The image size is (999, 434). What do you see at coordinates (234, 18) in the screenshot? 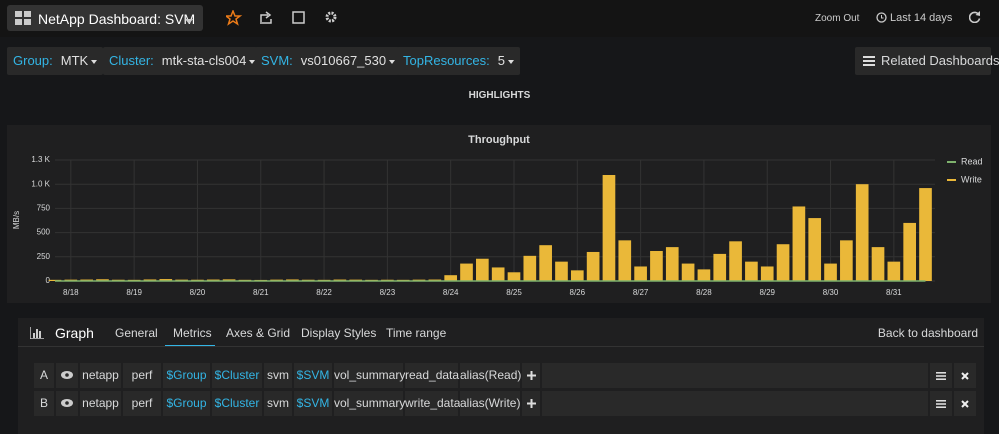
I see `star-icon` at bounding box center [234, 18].